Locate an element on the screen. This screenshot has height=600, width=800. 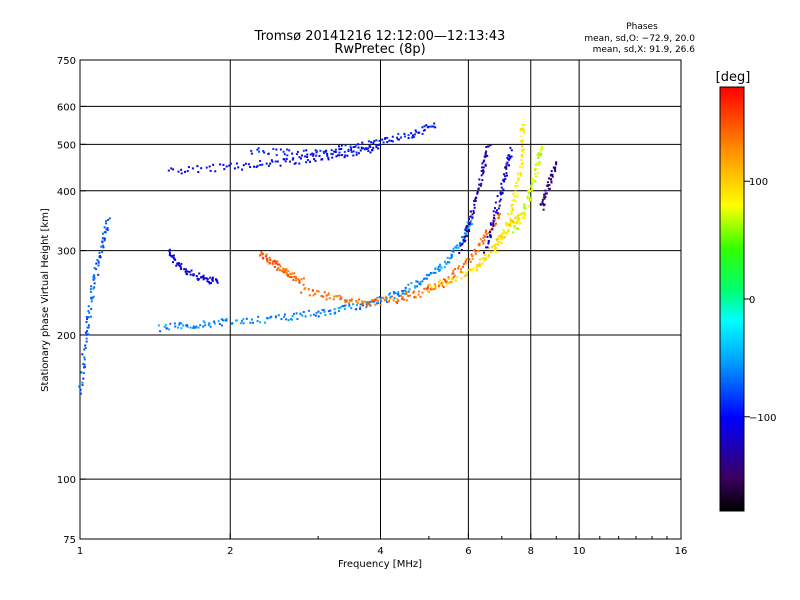
x-tick-label: 1 is located at coordinates (80, 551).